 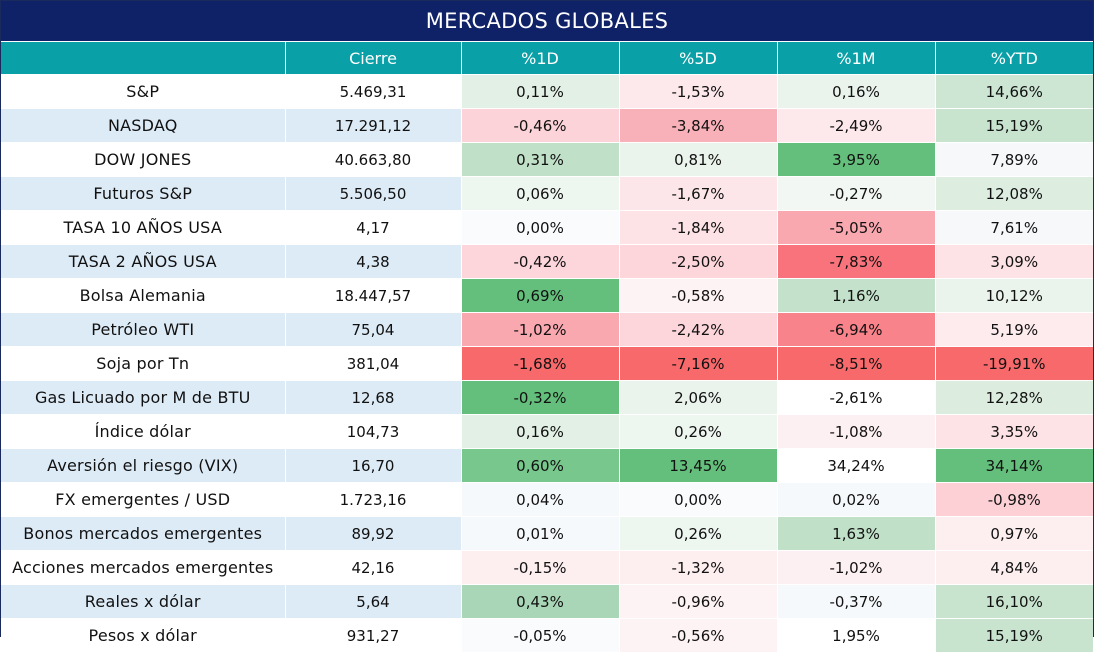 What do you see at coordinates (856, 194) in the screenshot?
I see `cell-1m: -0,27%` at bounding box center [856, 194].